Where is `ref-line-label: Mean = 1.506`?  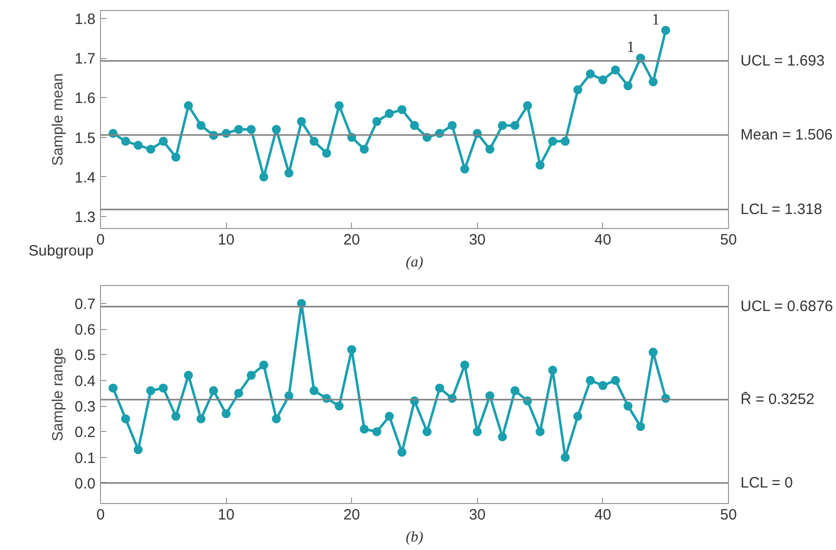
ref-line-label: Mean = 1.506 is located at coordinates (786, 135).